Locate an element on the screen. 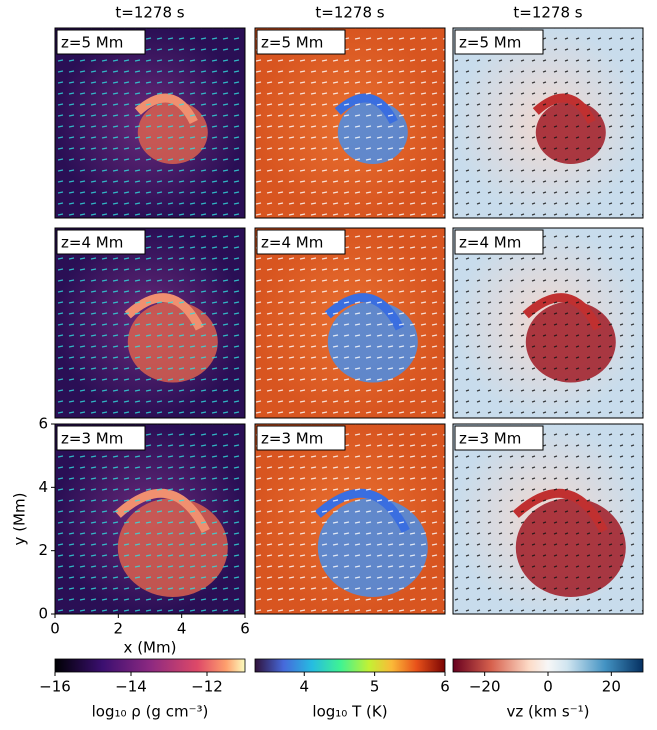  colorbar-tick-label: −14 is located at coordinates (131, 687).